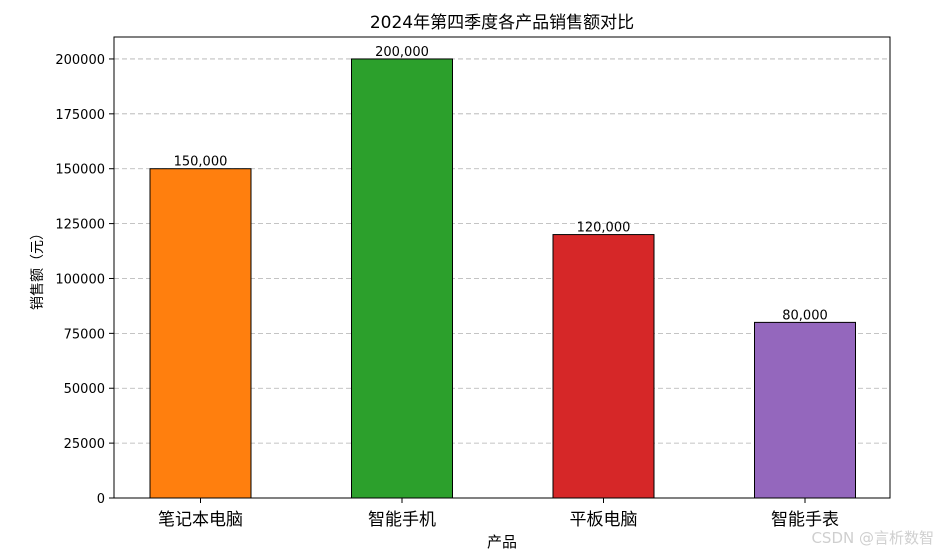 This screenshot has height=554, width=940. What do you see at coordinates (502, 542) in the screenshot?
I see `x-axis-label: 产品` at bounding box center [502, 542].